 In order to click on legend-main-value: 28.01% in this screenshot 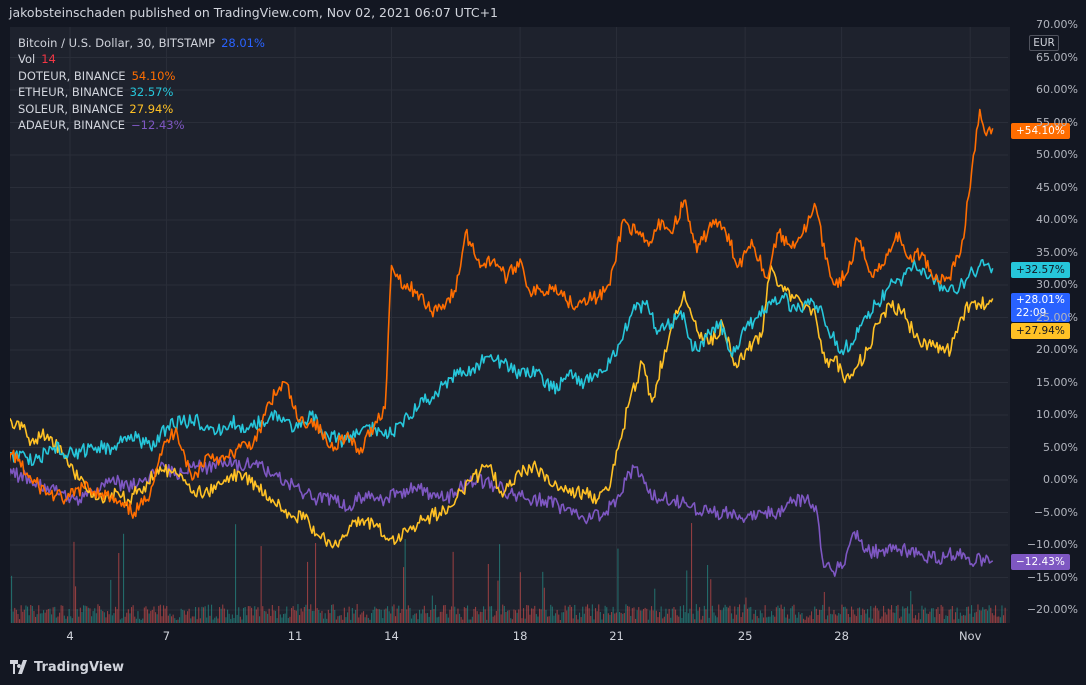, I will do `click(243, 43)`.